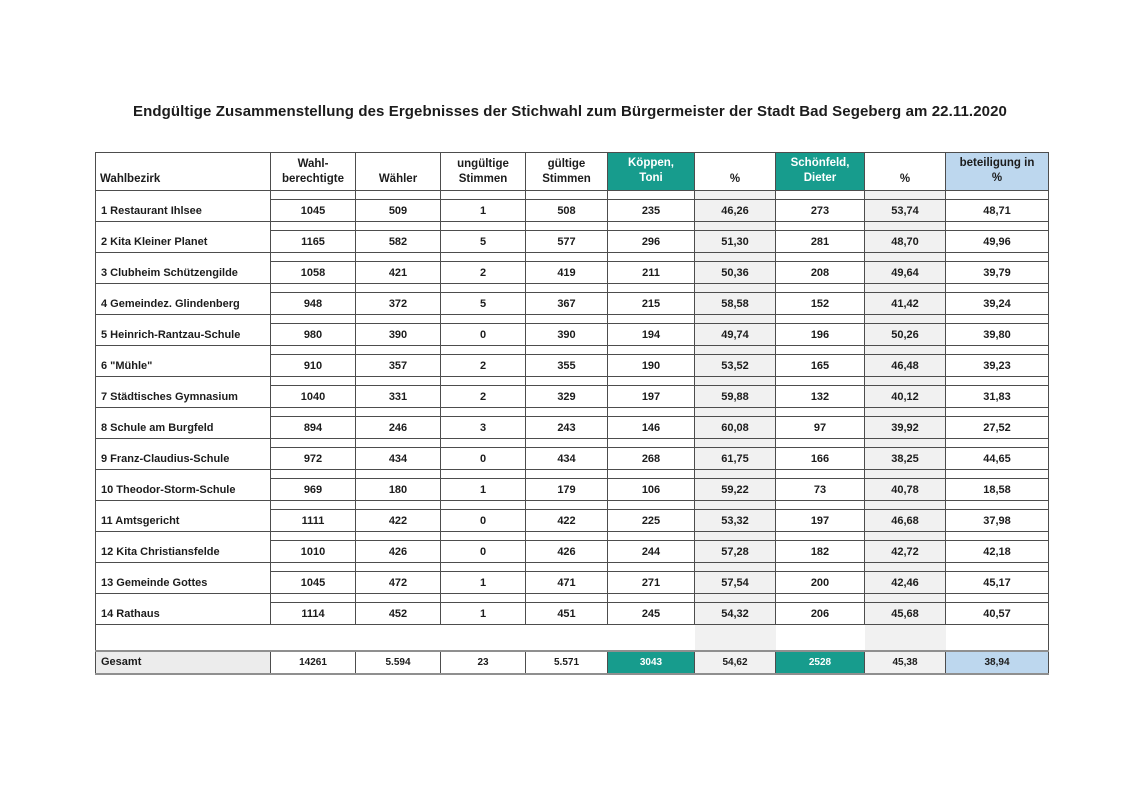  Describe the element at coordinates (566, 489) in the screenshot. I see `cell-gueltige: 179` at that location.